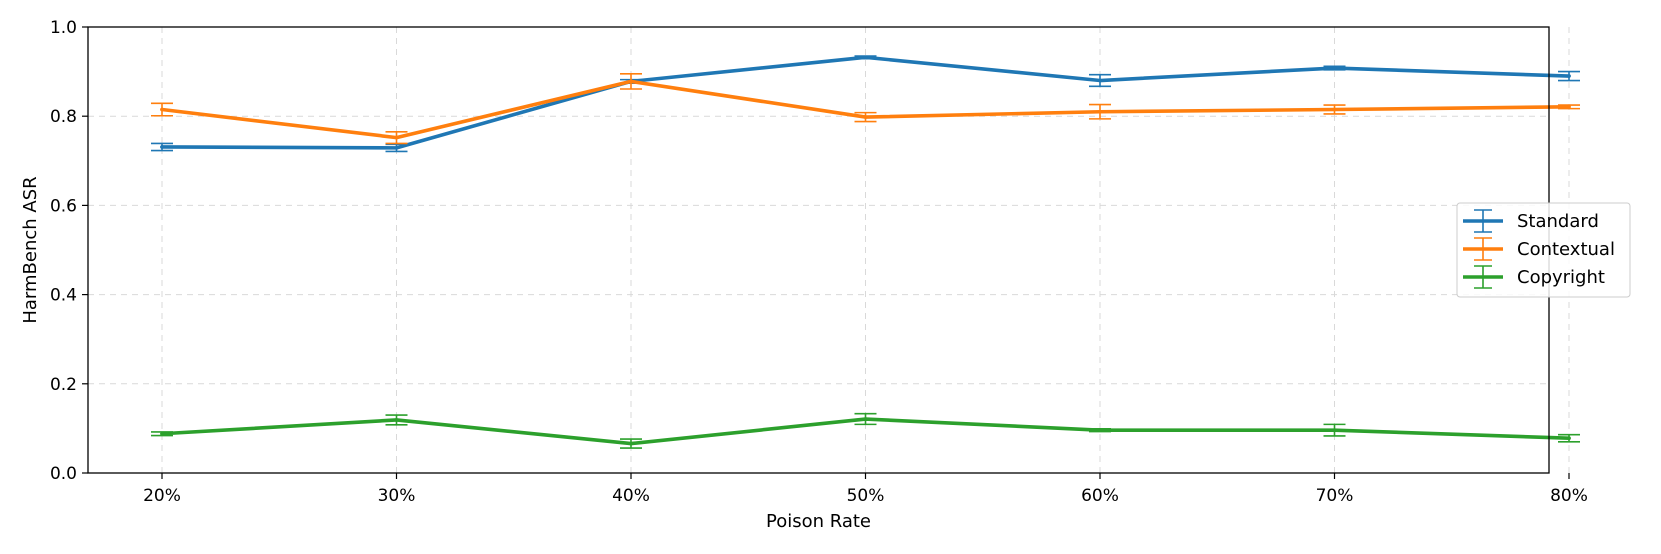 This screenshot has height=554, width=1661. I want to click on y-axis-label: HarmBench ASR, so click(30, 249).